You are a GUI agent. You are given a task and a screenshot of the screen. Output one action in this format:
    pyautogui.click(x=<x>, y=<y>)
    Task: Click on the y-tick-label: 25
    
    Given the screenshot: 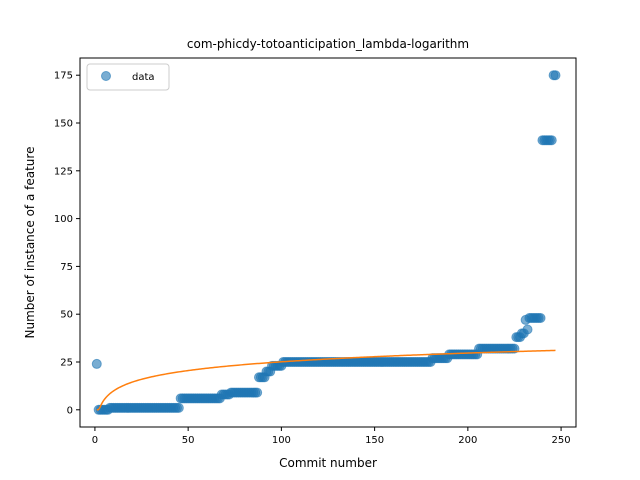 What is the action you would take?
    pyautogui.click(x=66, y=362)
    